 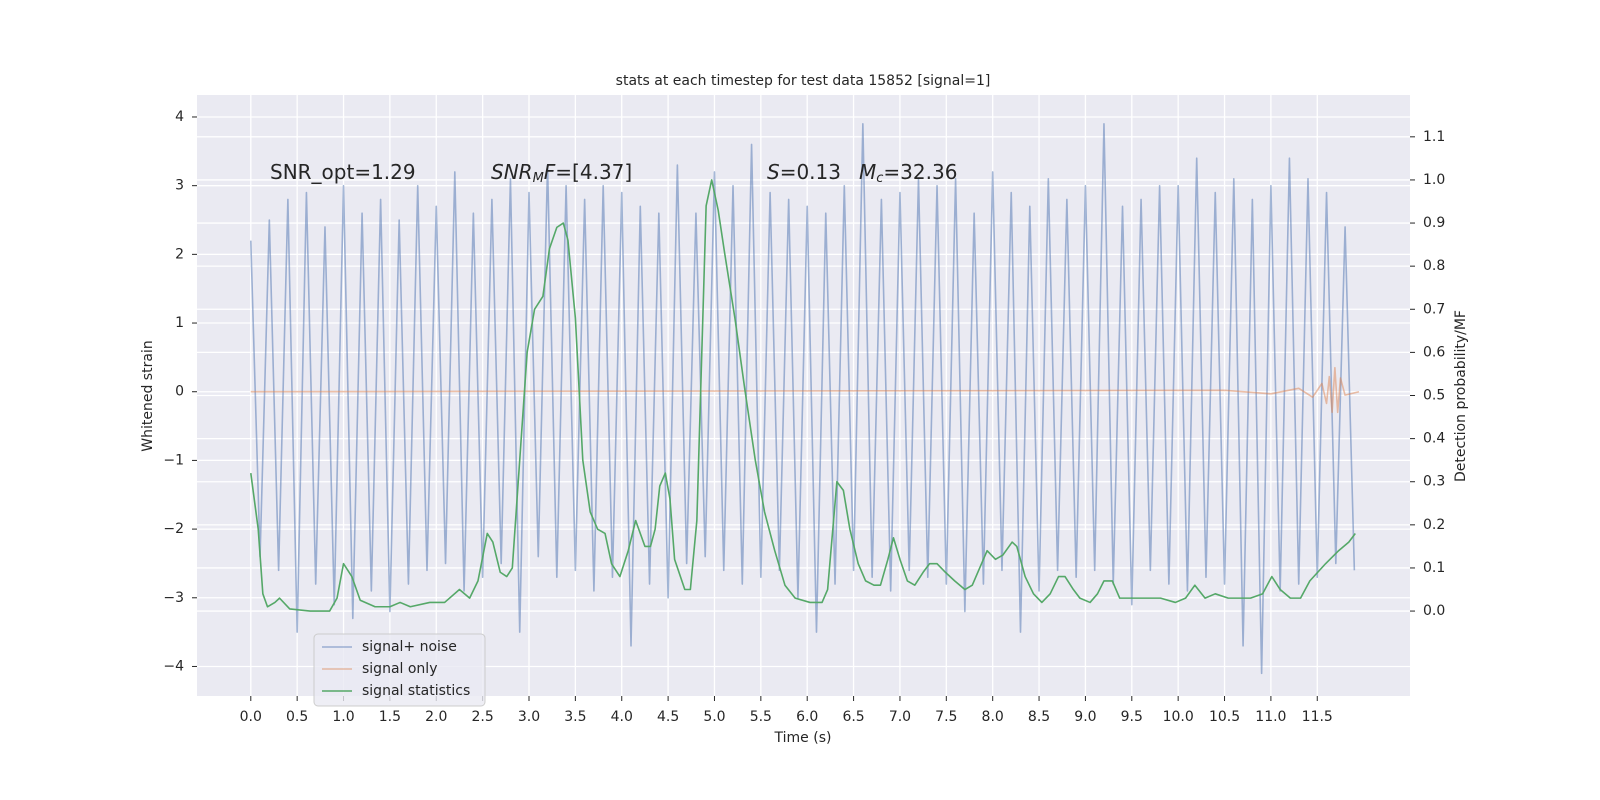 What do you see at coordinates (550, 172) in the screenshot?
I see `annotation-part: F` at bounding box center [550, 172].